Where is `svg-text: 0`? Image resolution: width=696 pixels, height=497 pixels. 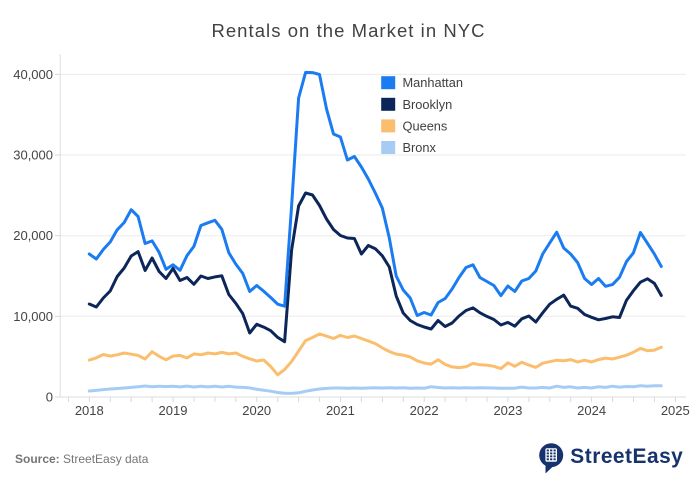
svg-text: 0 is located at coordinates (49, 397).